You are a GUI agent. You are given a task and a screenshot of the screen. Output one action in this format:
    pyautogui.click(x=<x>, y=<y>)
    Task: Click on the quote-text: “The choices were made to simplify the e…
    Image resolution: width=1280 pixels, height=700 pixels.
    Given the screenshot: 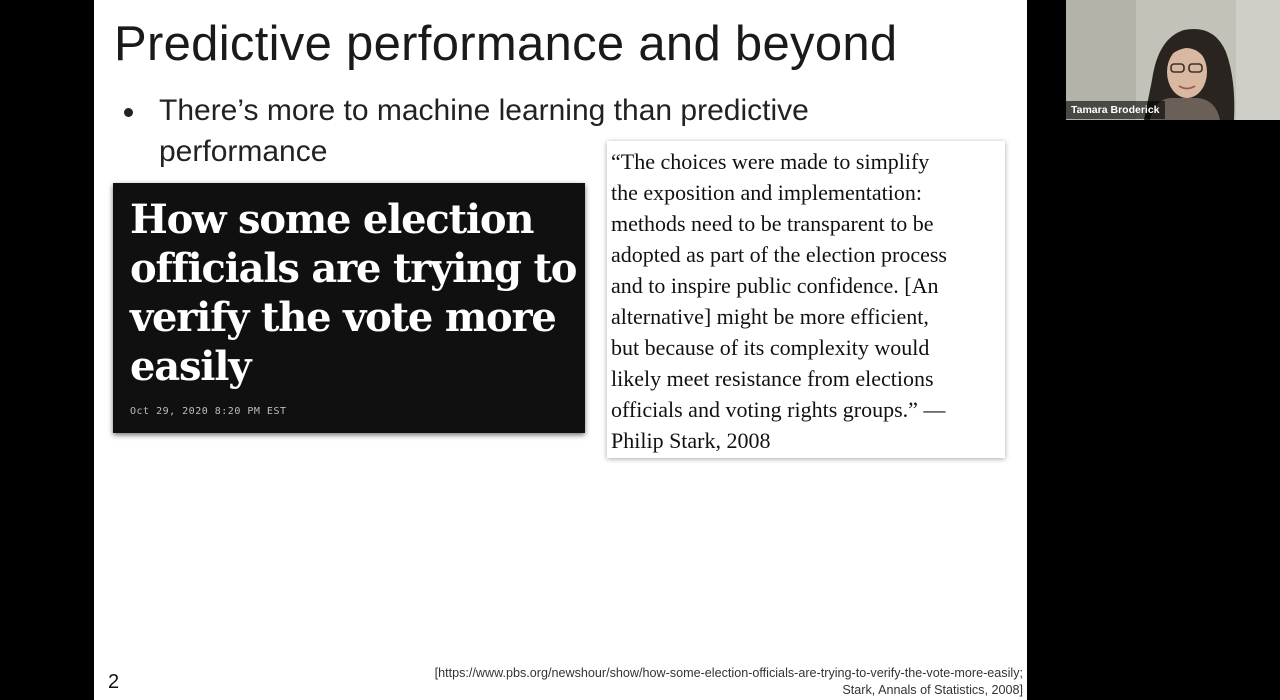 What is the action you would take?
    pyautogui.click(x=779, y=301)
    